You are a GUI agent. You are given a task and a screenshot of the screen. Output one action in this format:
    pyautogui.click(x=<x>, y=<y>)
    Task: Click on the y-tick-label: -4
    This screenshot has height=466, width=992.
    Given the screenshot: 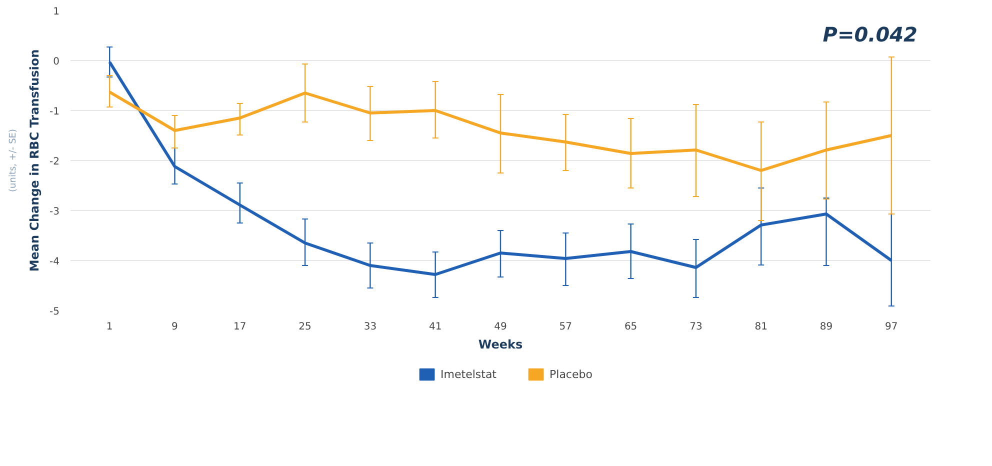 What is the action you would take?
    pyautogui.click(x=55, y=262)
    